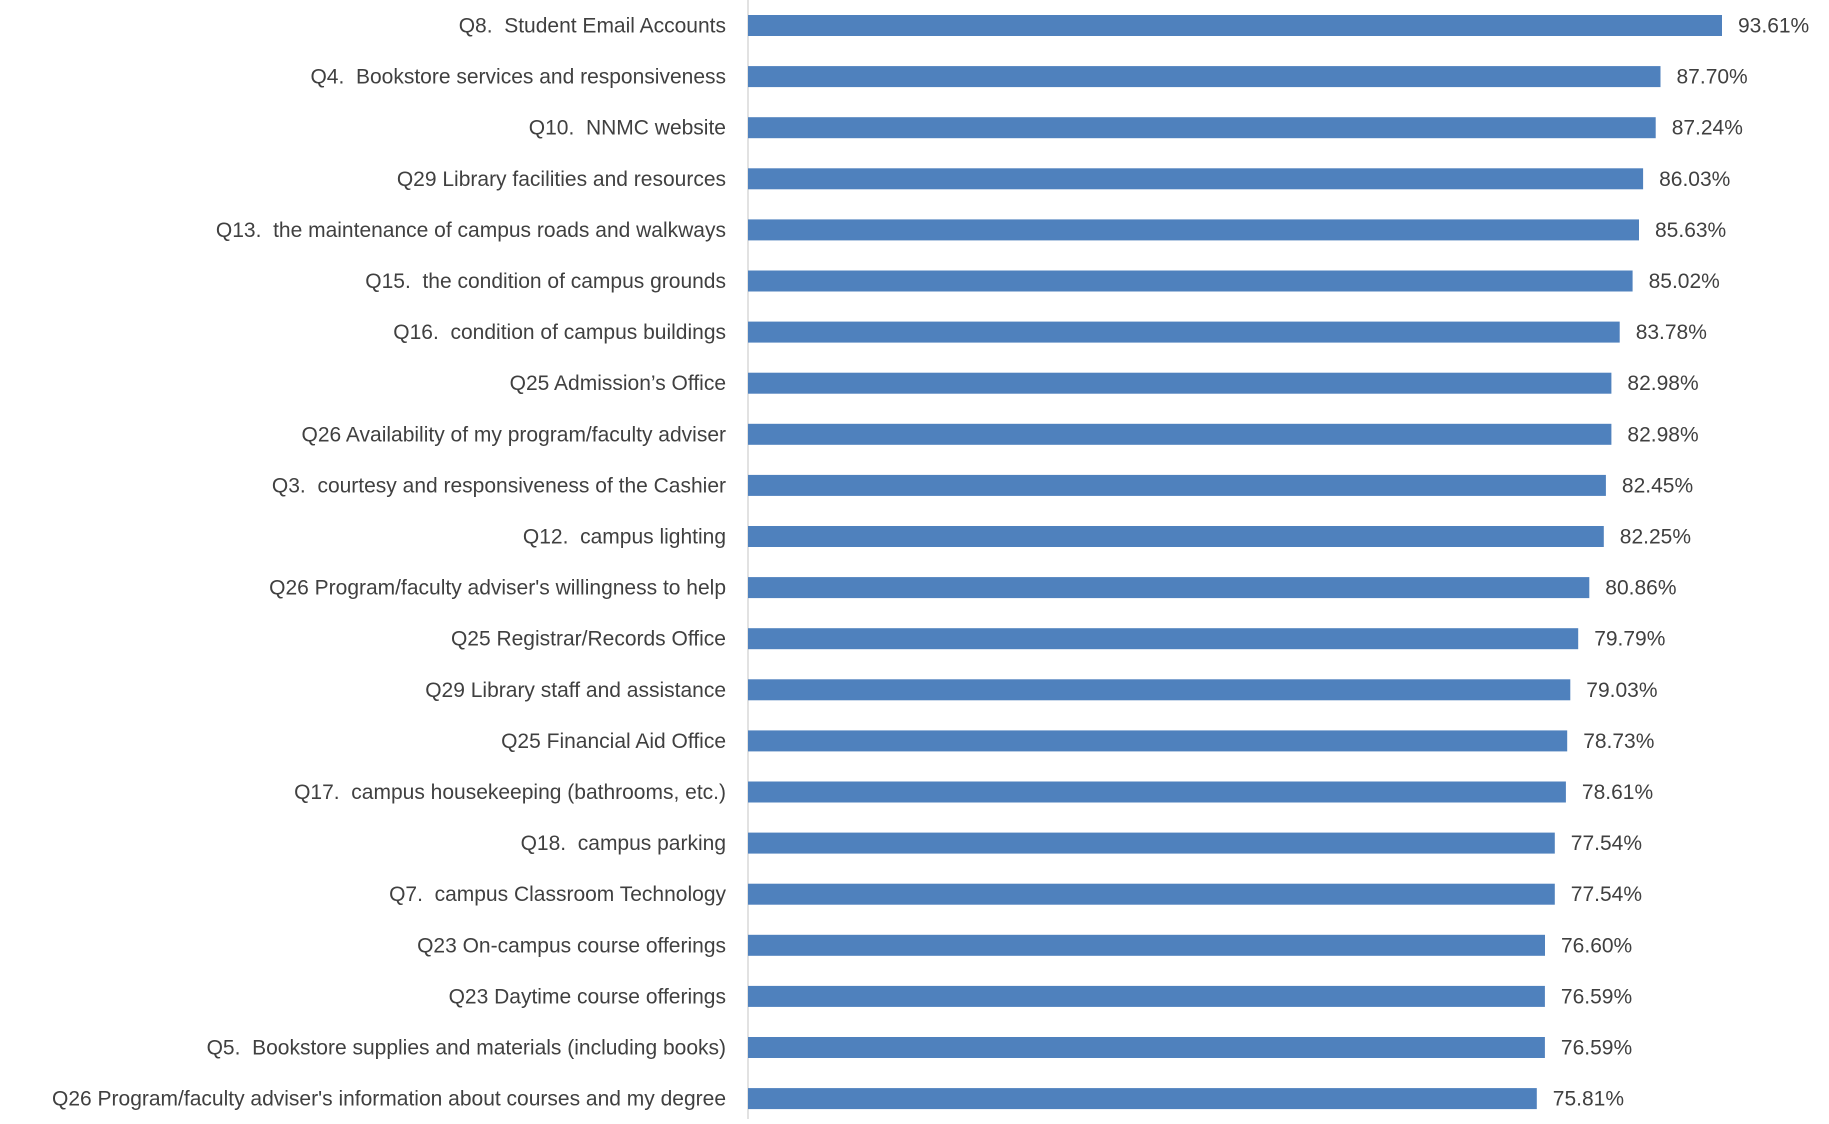 The height and width of the screenshot is (1124, 1829). What do you see at coordinates (545, 281) in the screenshot?
I see `category-label: Q15. the condition of campus grounds` at bounding box center [545, 281].